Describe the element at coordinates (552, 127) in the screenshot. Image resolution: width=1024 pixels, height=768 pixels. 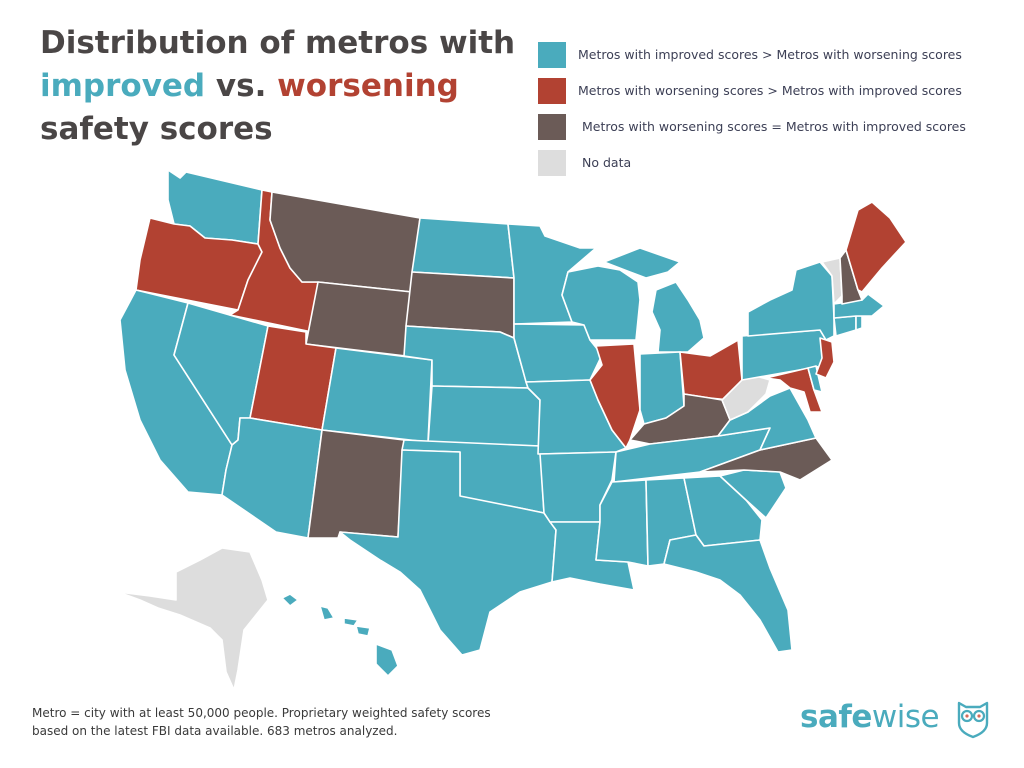
I see `legend-swatch-equal` at that location.